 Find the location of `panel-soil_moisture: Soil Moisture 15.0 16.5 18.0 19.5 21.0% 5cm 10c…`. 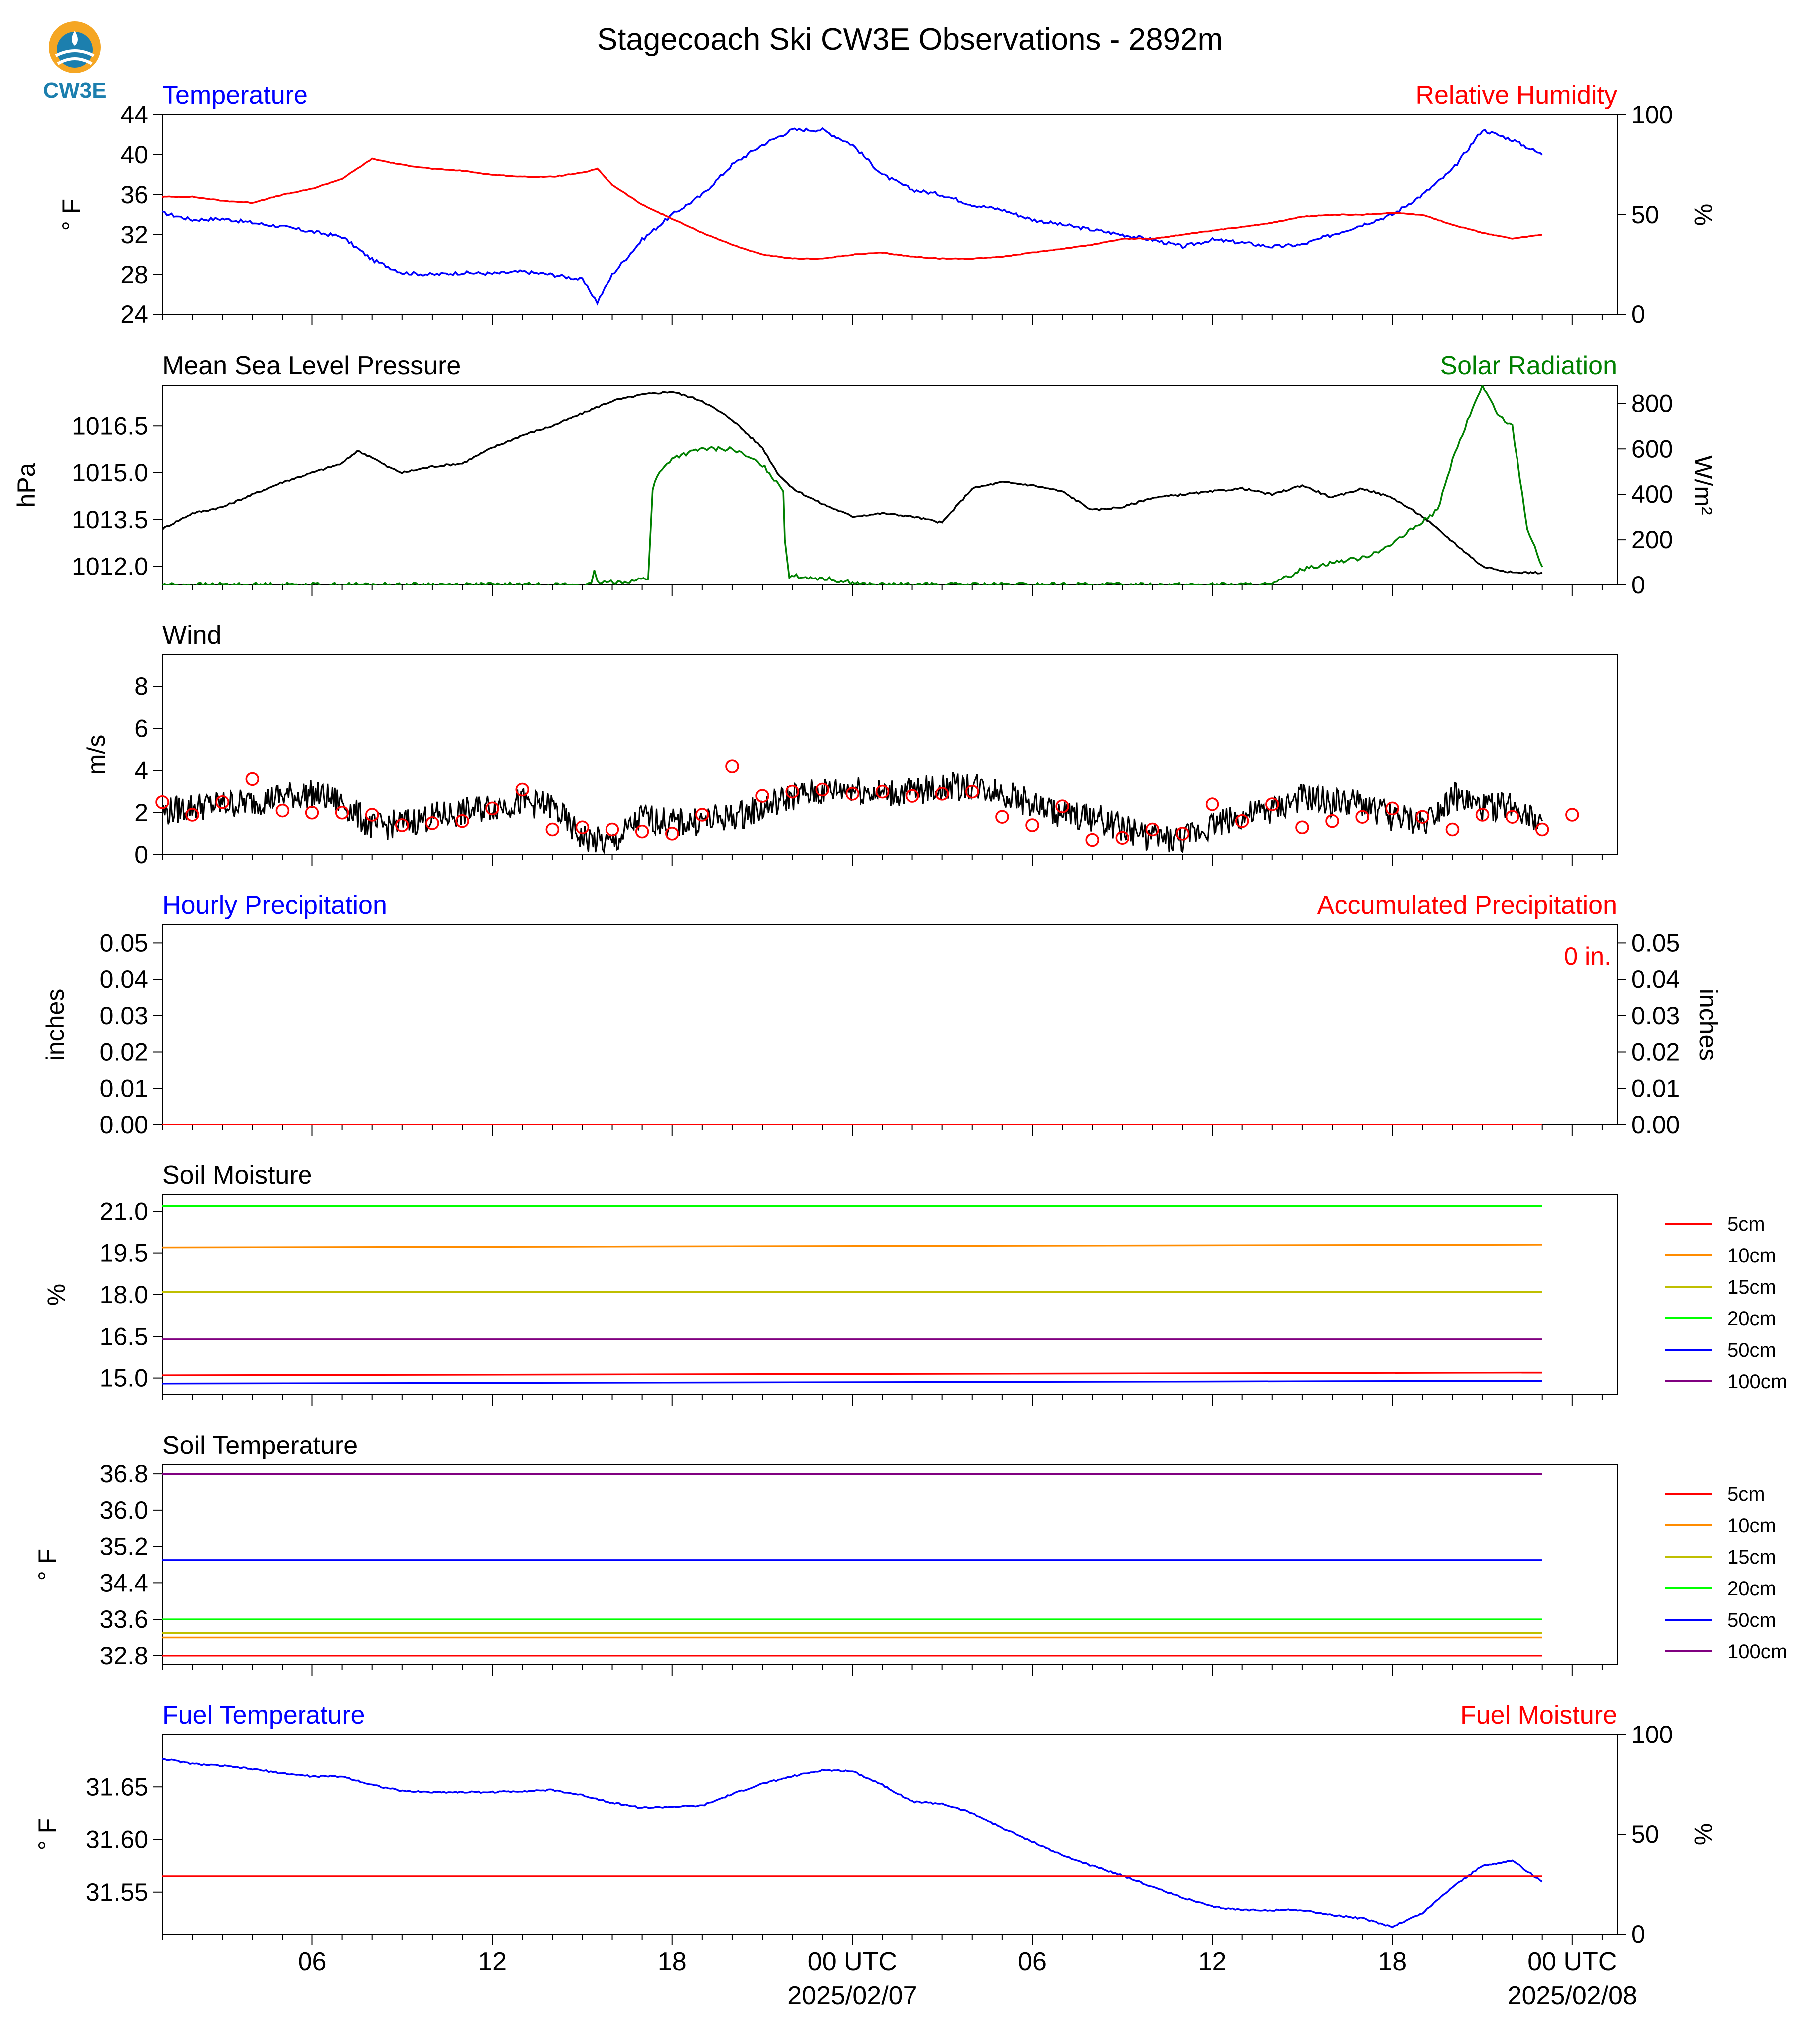

panel-soil_moisture: Soil Moisture 15.0 16.5 18.0 19.5 21.0% 5cm 10c… is located at coordinates (914, 1283).